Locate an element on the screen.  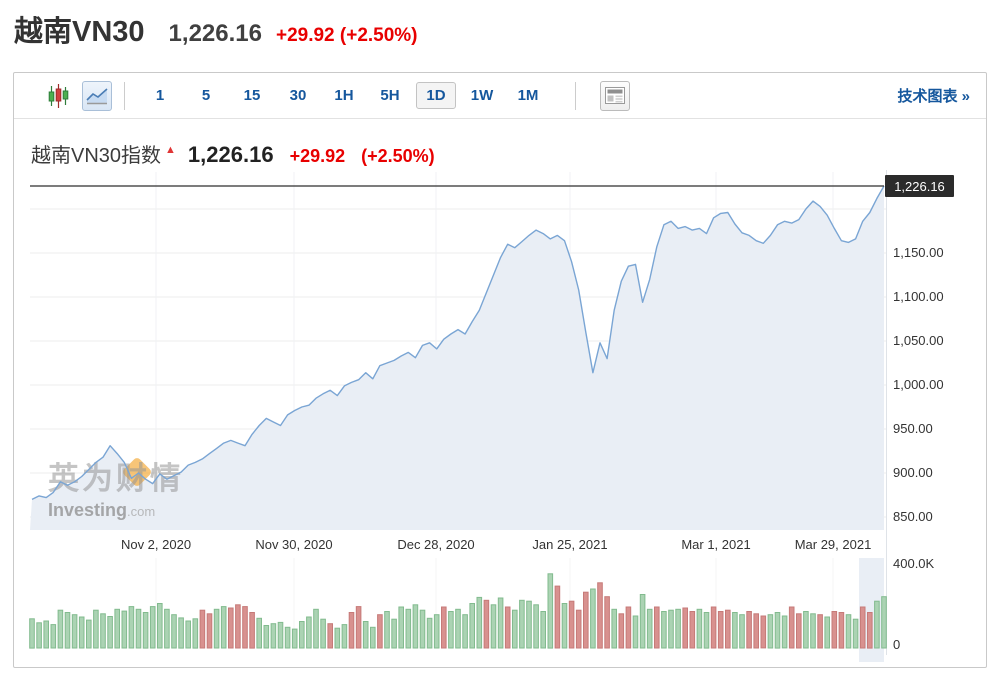
instrument-change: +29.92 (+2.50%) is located at coordinates (346, 35).